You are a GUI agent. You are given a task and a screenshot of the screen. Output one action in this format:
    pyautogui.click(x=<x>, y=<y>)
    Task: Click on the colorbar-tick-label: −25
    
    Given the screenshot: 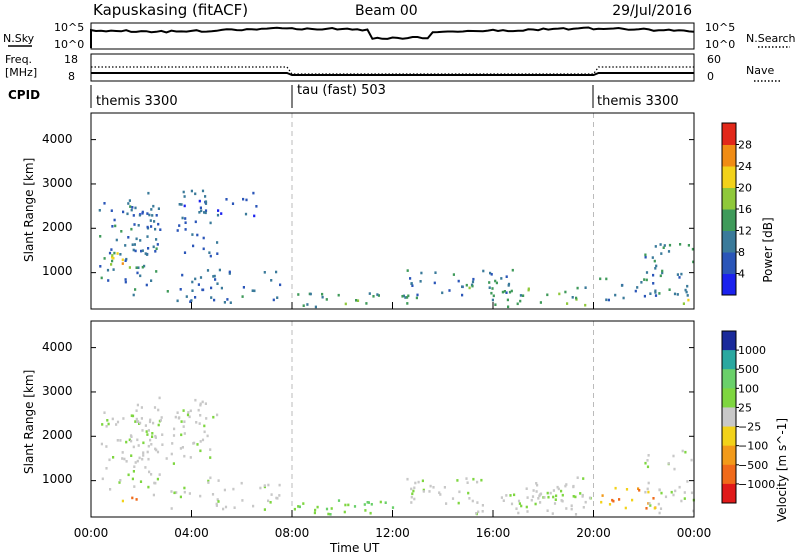 What is the action you would take?
    pyautogui.click(x=749, y=427)
    